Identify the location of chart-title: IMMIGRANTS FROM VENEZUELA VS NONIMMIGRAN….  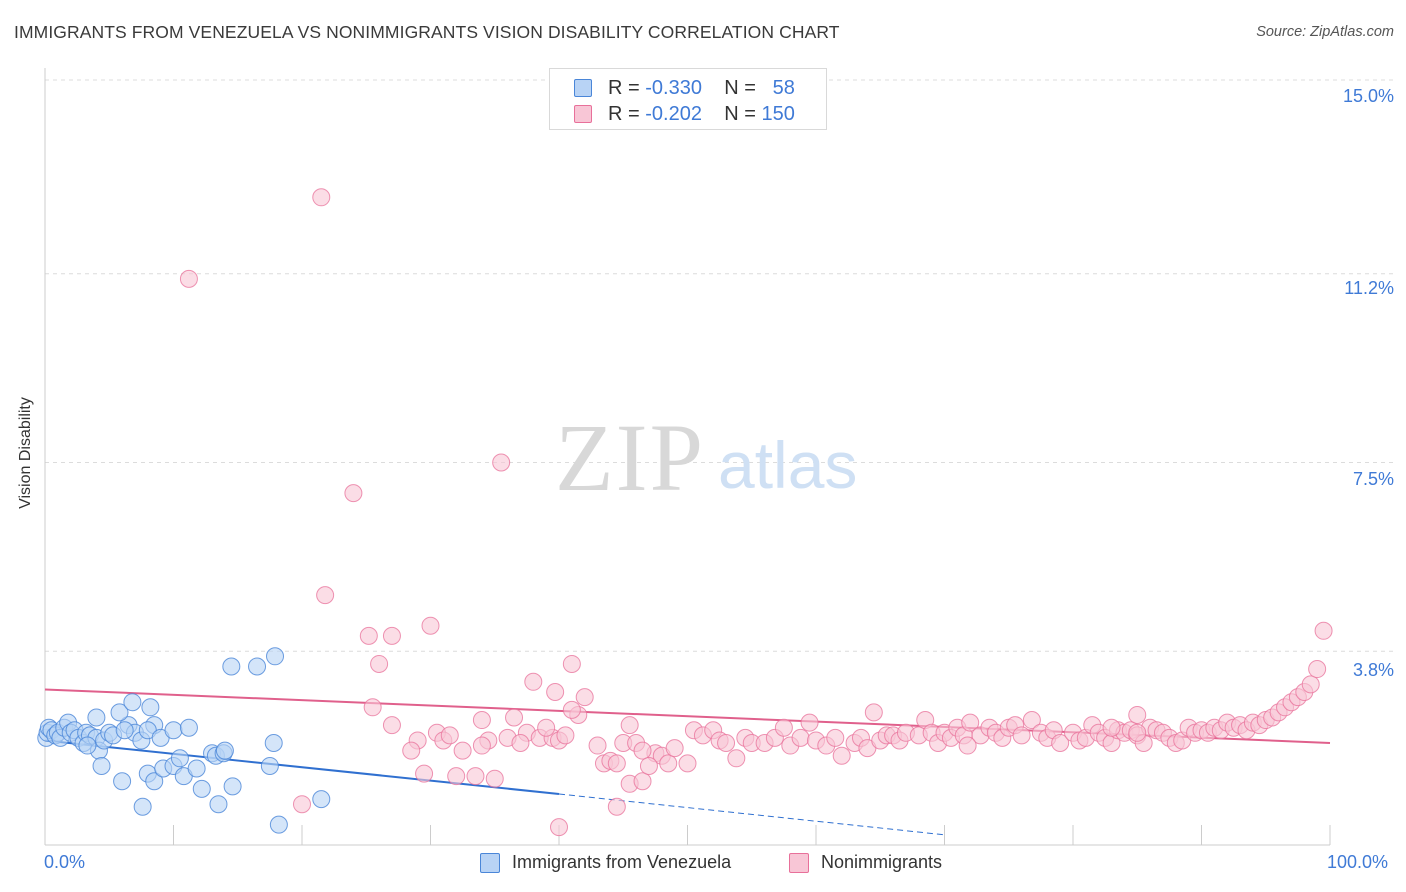
(427, 32).